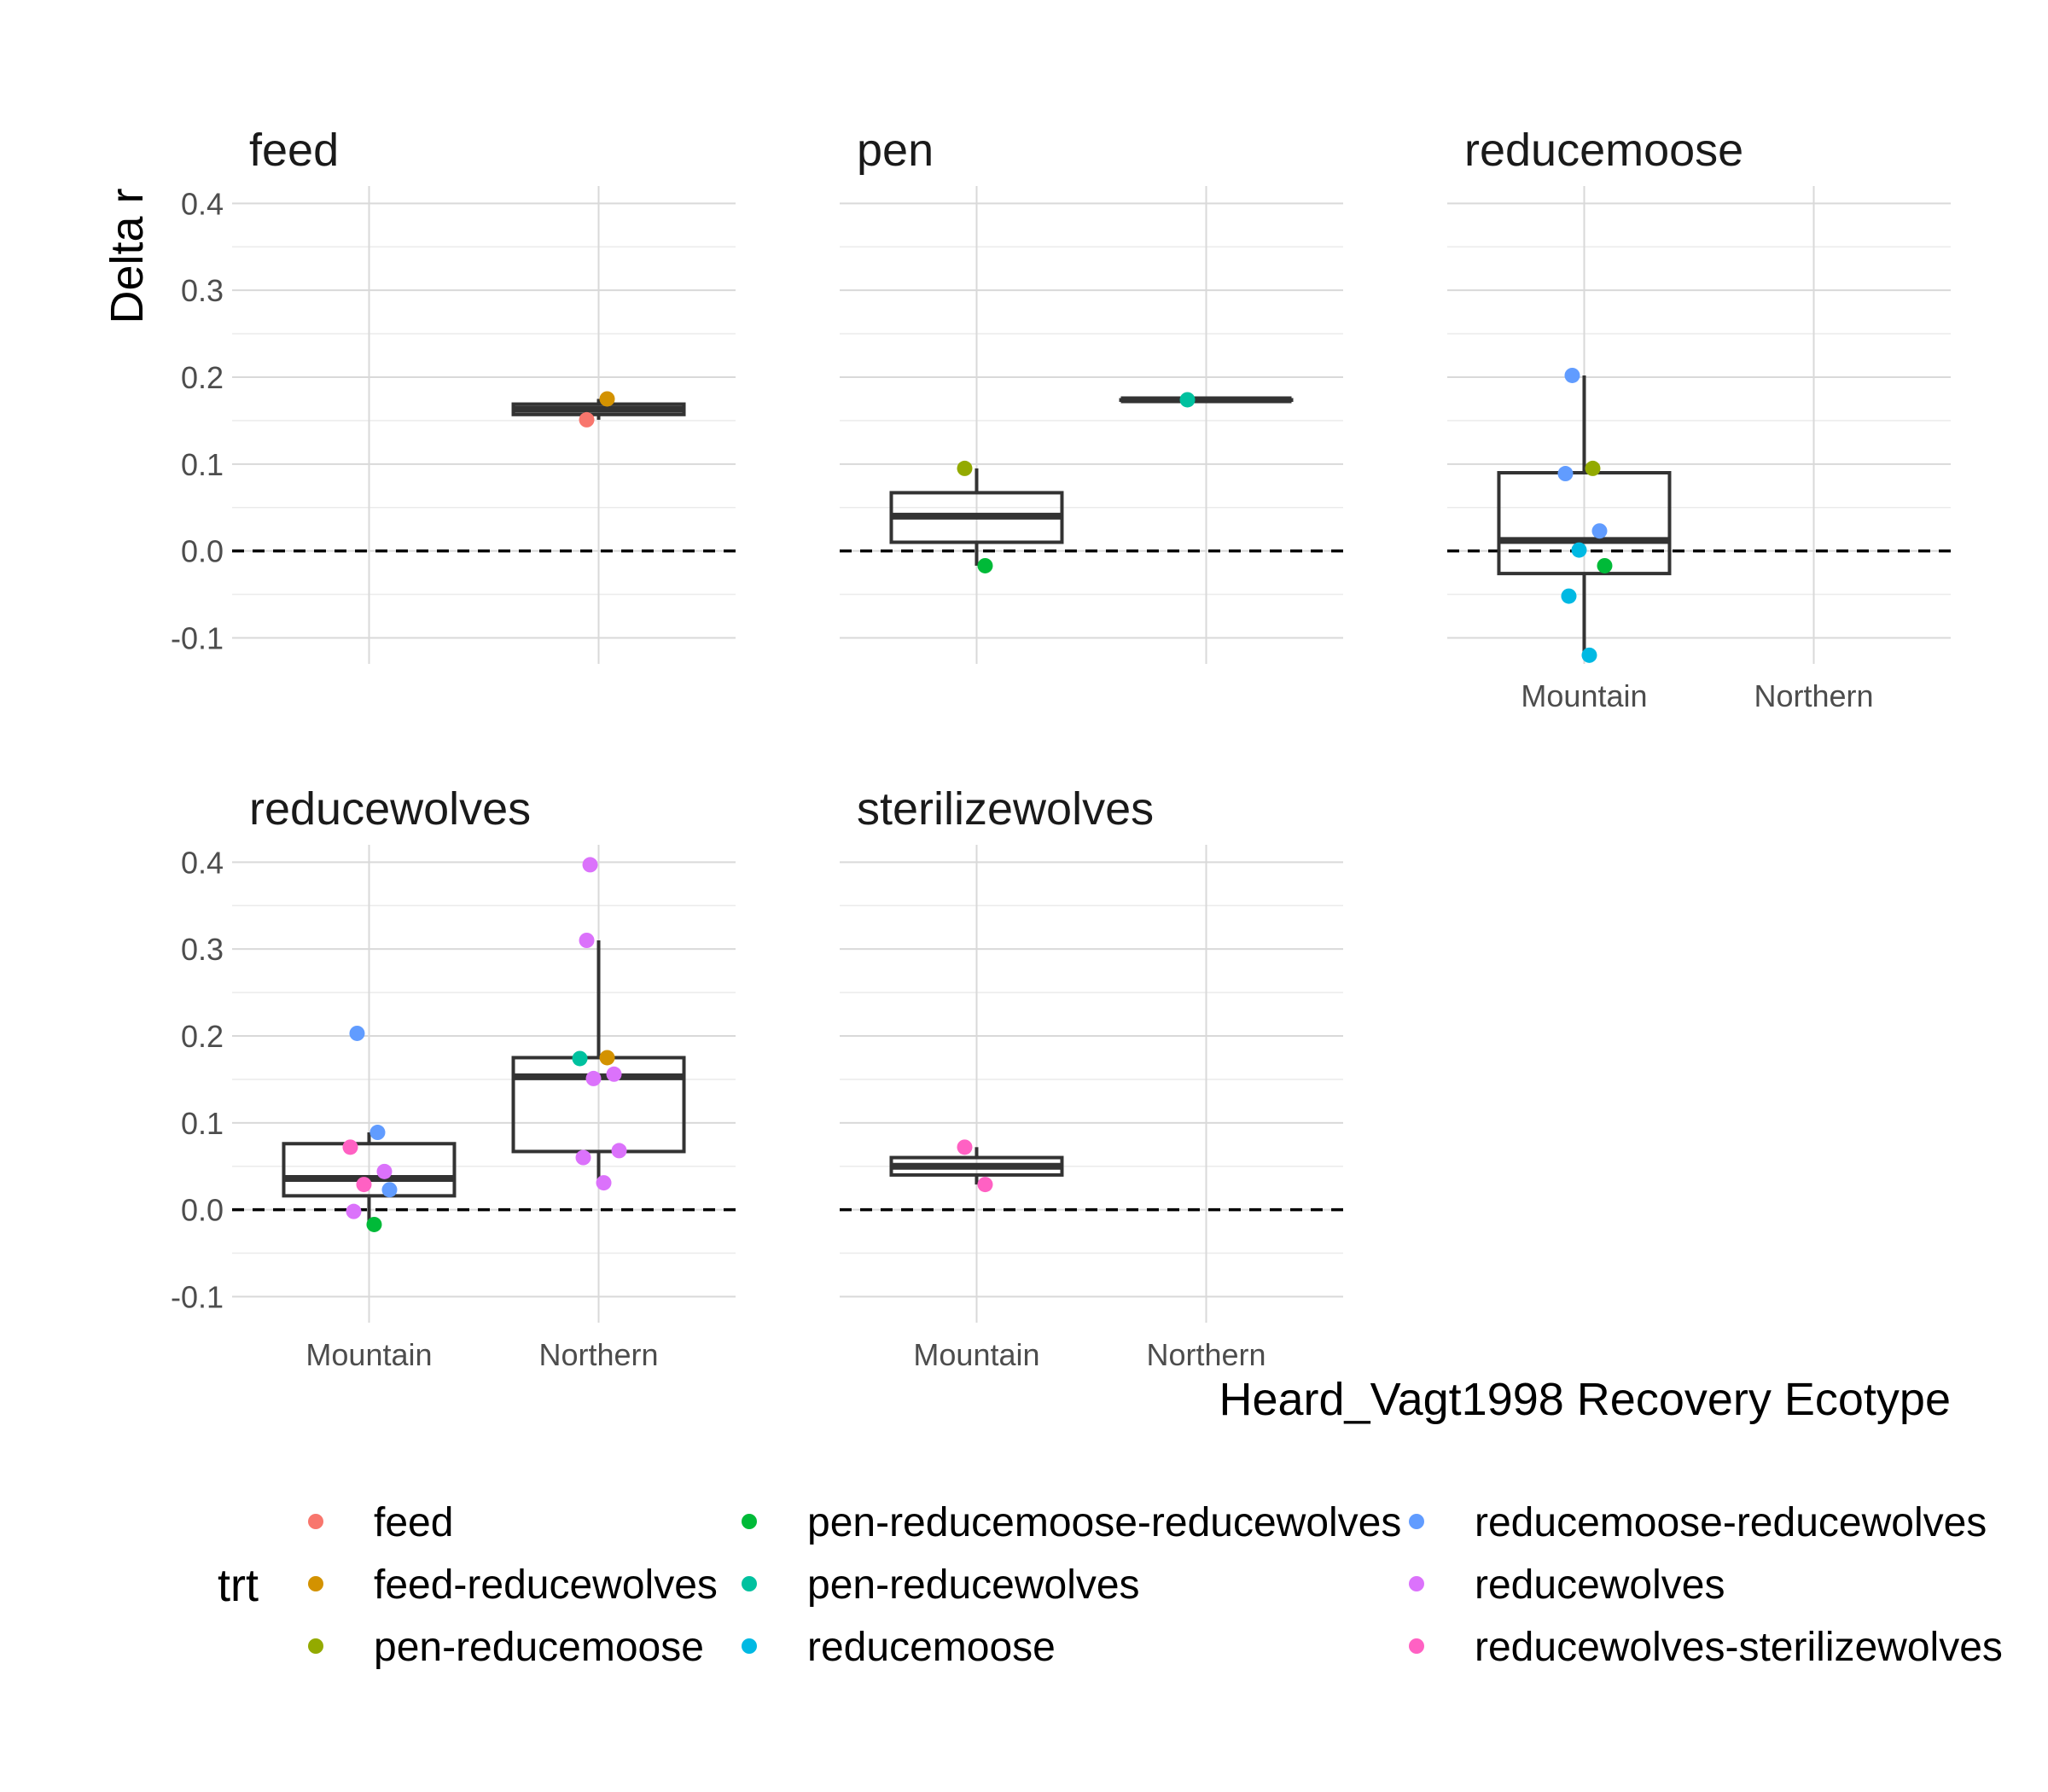  What do you see at coordinates (977, 517) in the screenshot?
I see `box-pen-mountain` at bounding box center [977, 517].